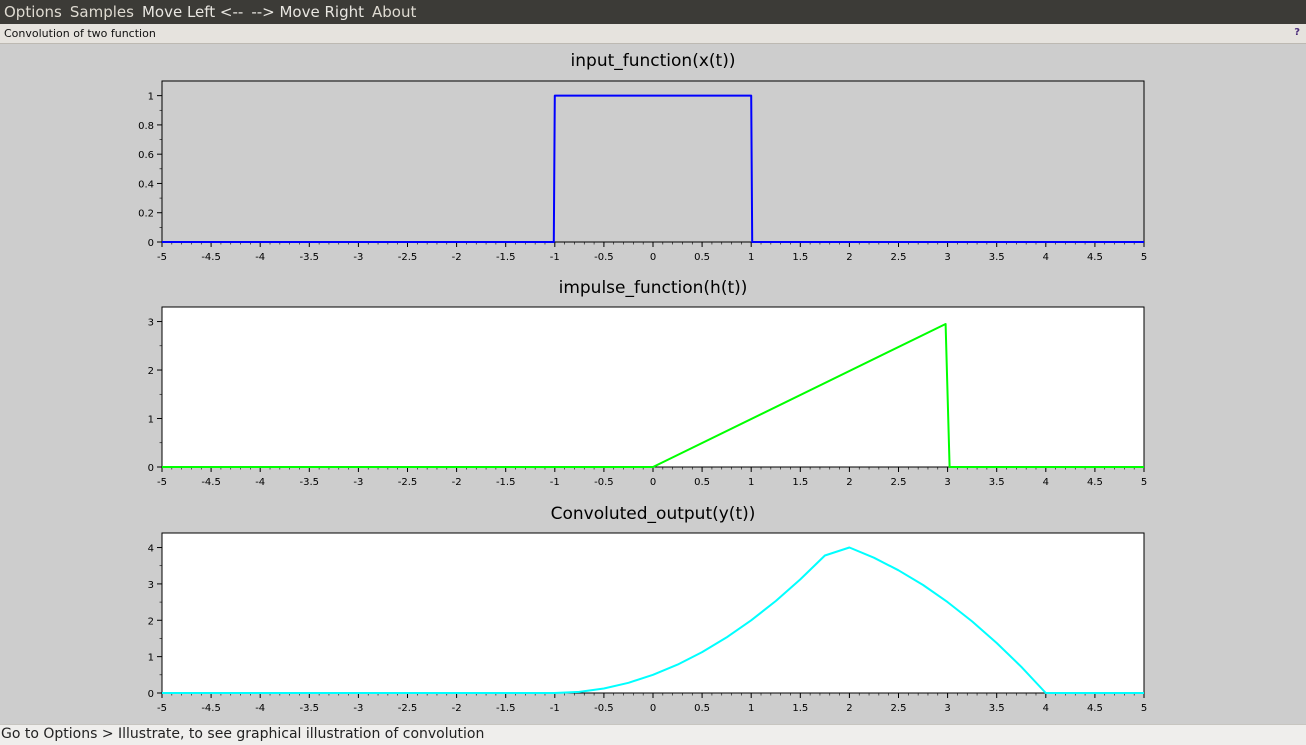  Describe the element at coordinates (192, 12) in the screenshot. I see `menu-move-left: Move Left <--` at that location.